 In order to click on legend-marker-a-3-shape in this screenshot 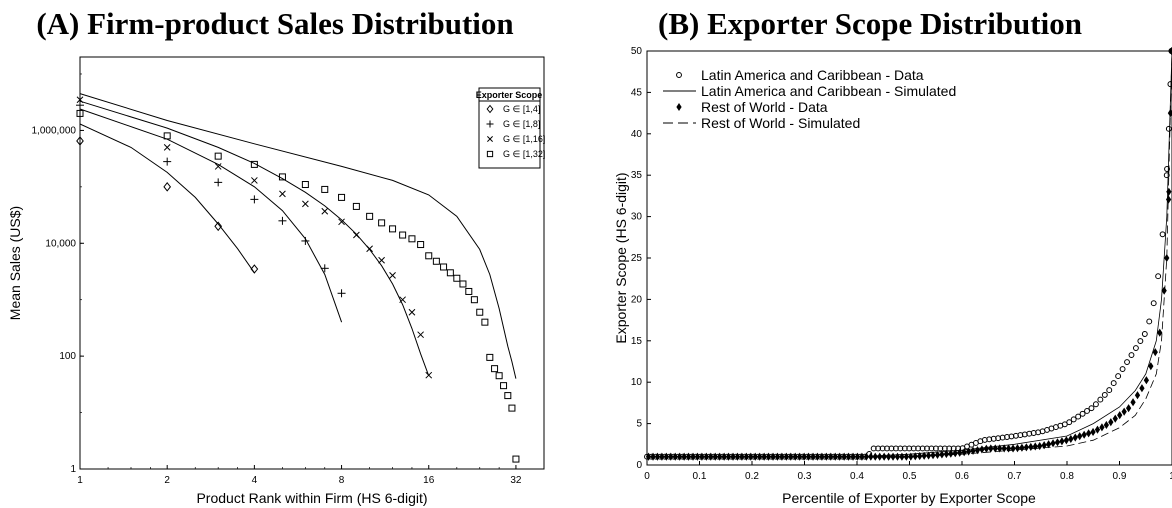, I will do `click(490, 154)`.